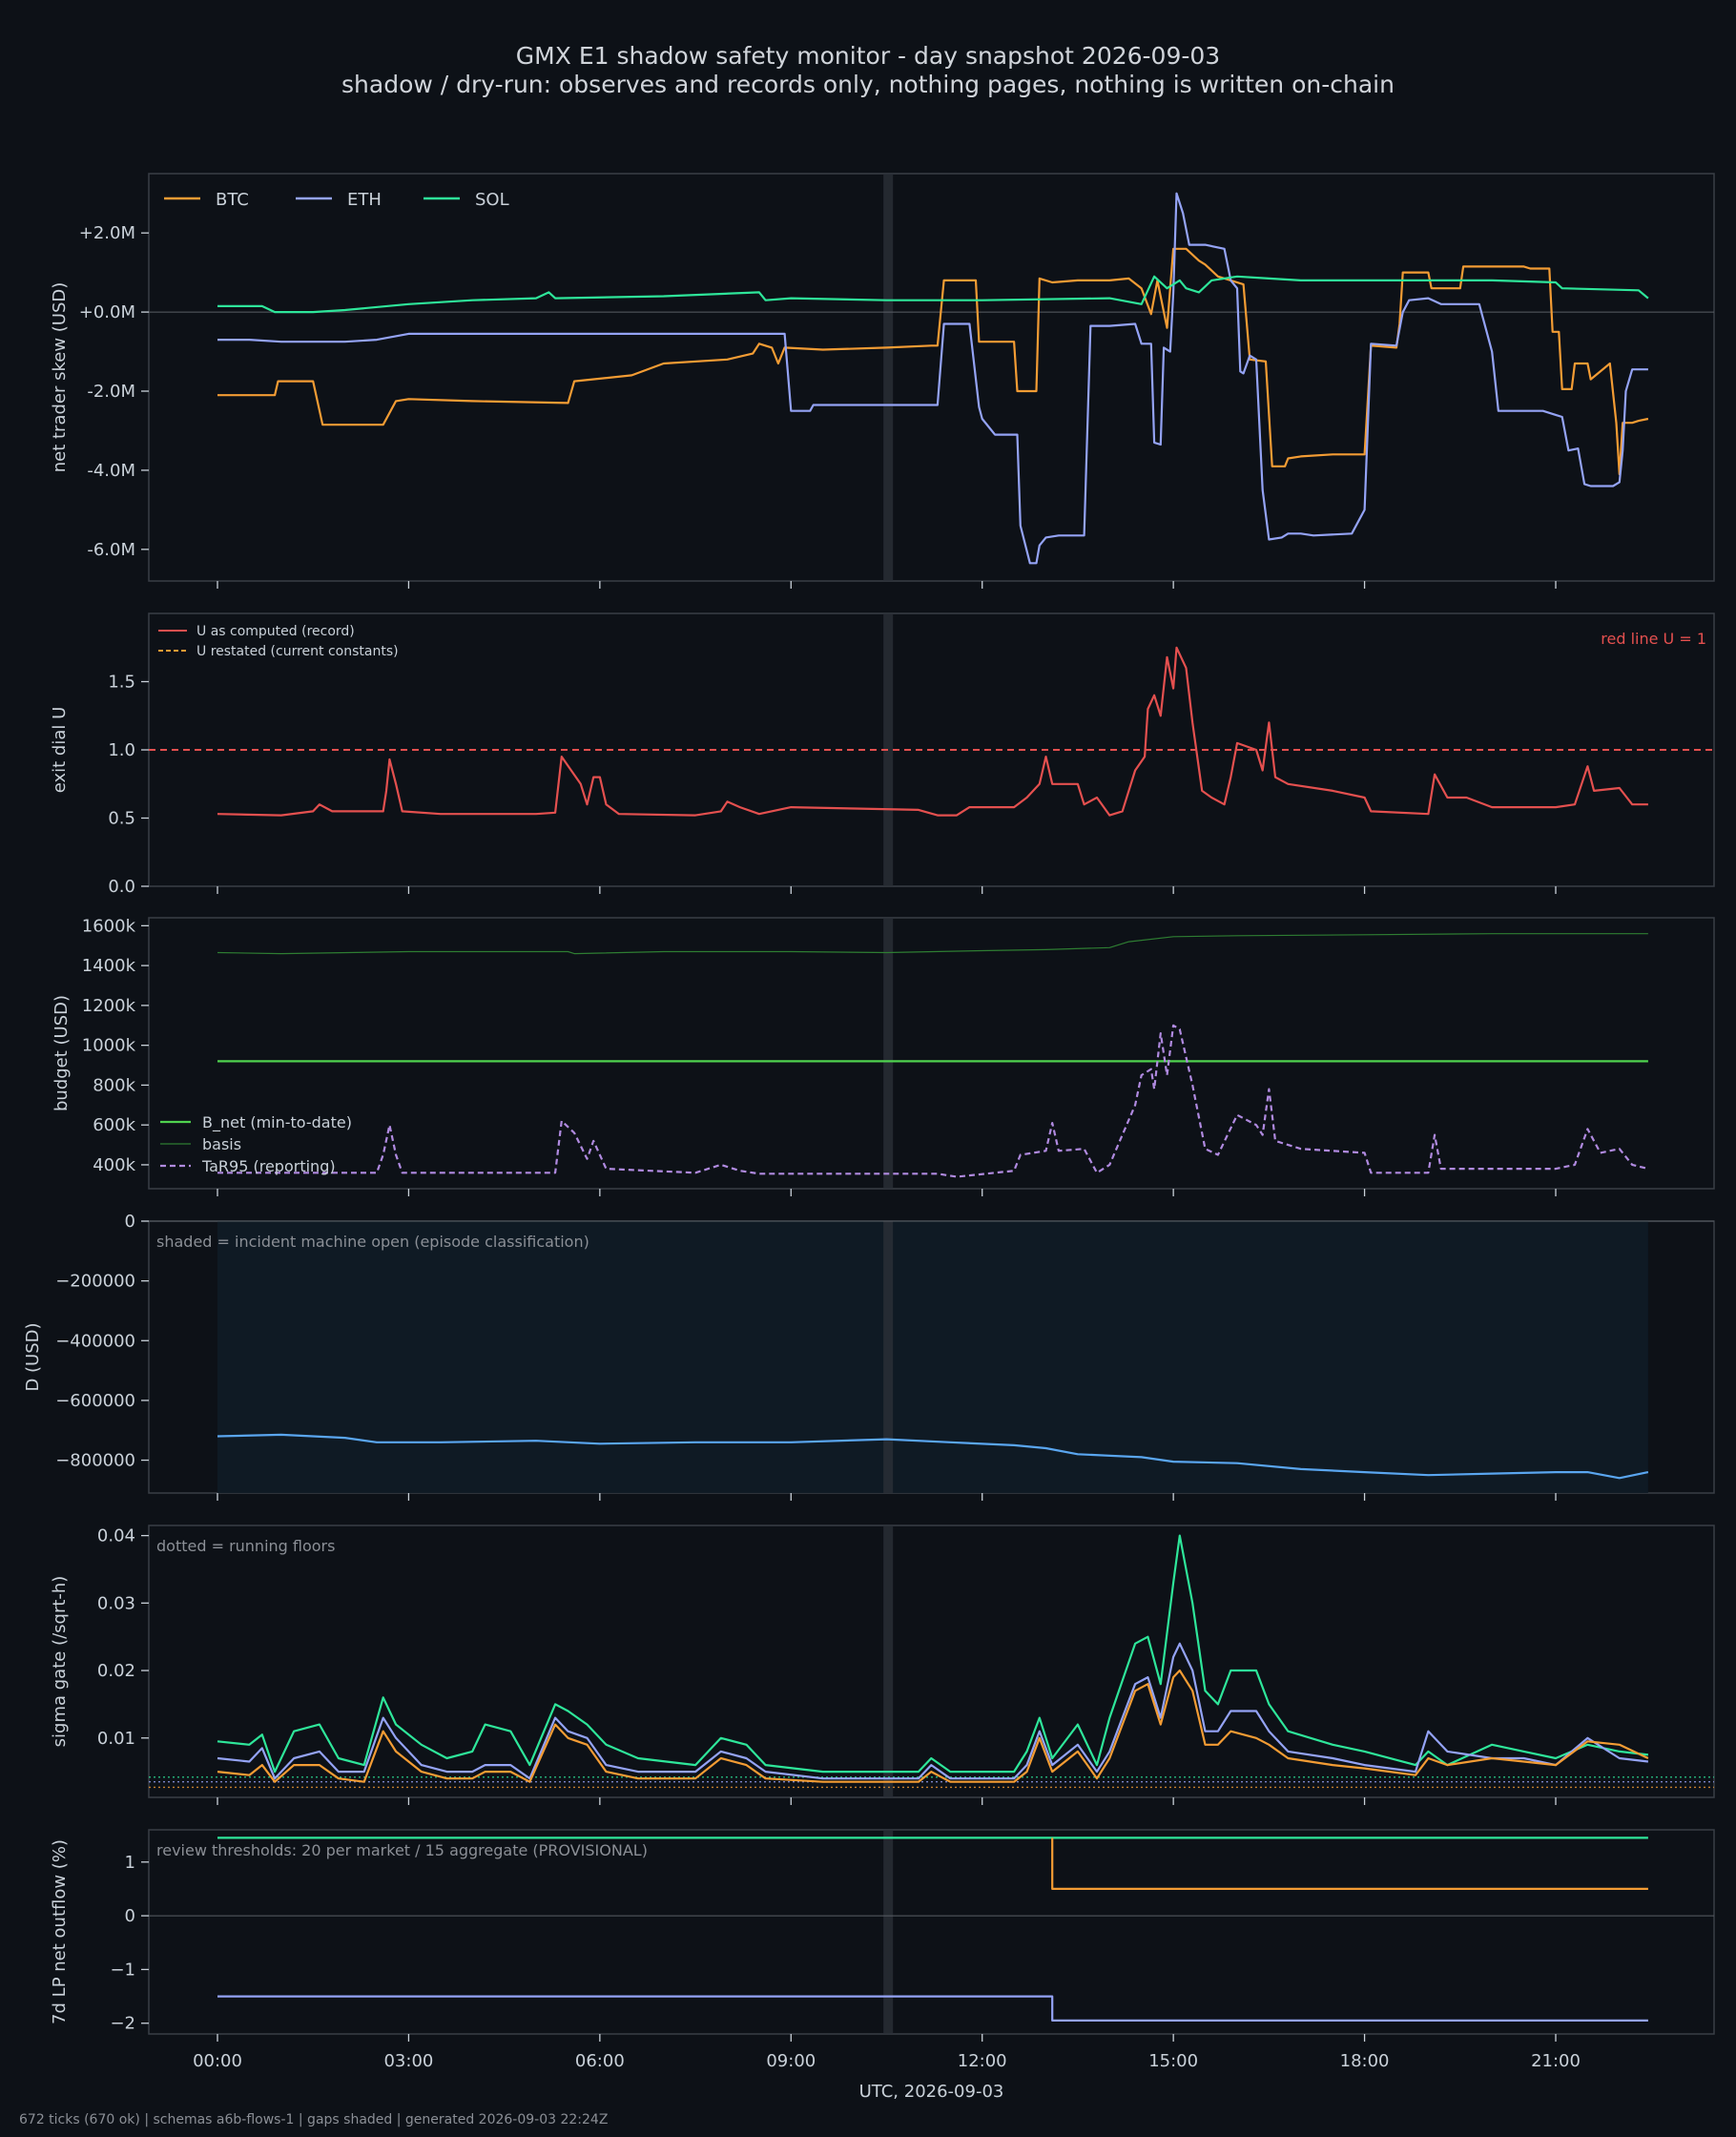  I want to click on x-tick-label: 12:00, so click(982, 2061).